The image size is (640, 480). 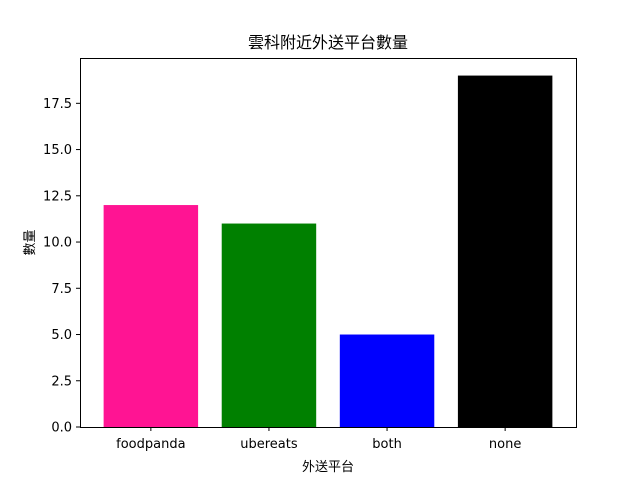 What do you see at coordinates (61, 381) in the screenshot?
I see `y-tick-label: 2.5` at bounding box center [61, 381].